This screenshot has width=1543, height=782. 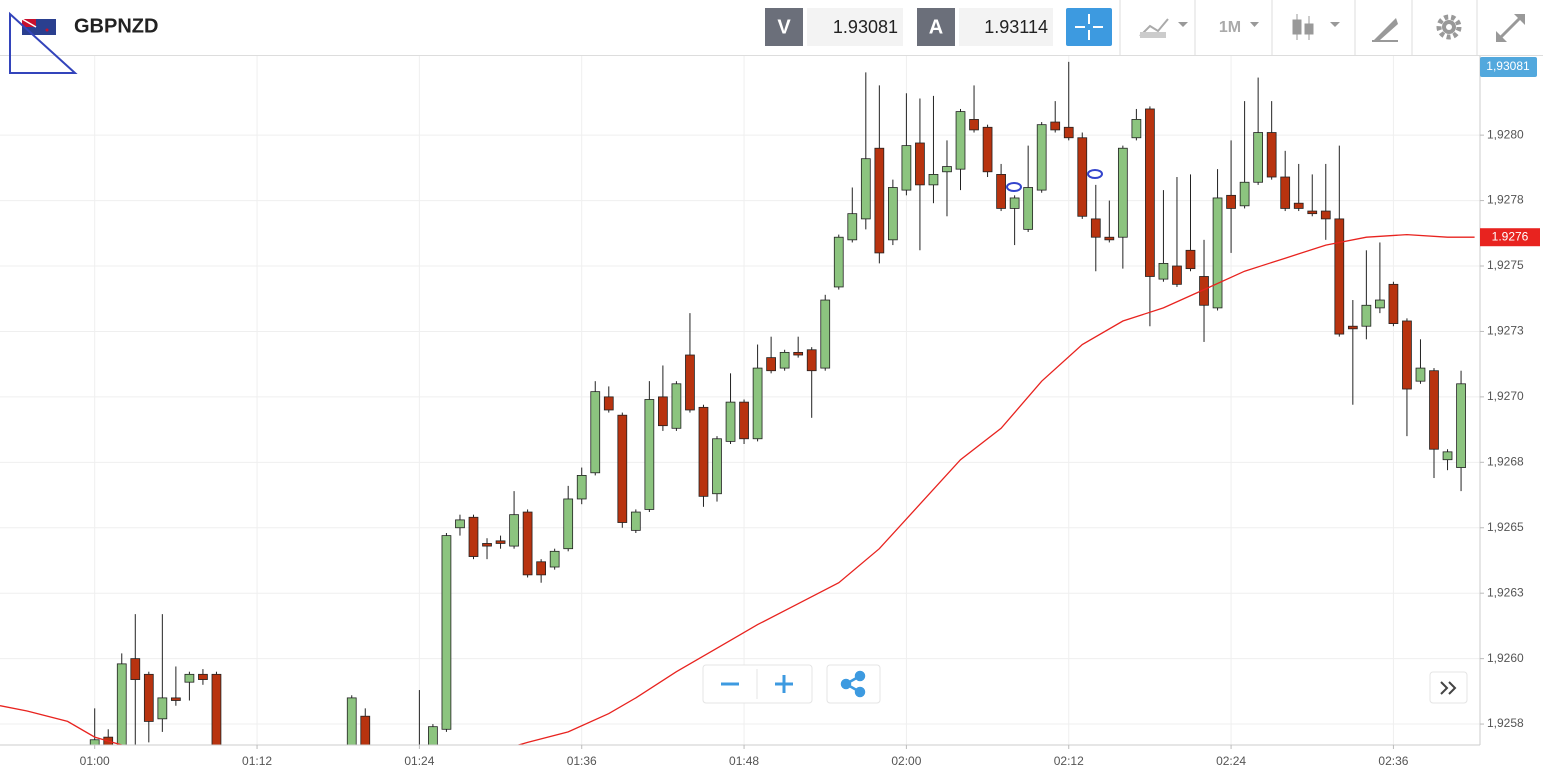 What do you see at coordinates (1254, 24) in the screenshot?
I see `timeframe-caret` at bounding box center [1254, 24].